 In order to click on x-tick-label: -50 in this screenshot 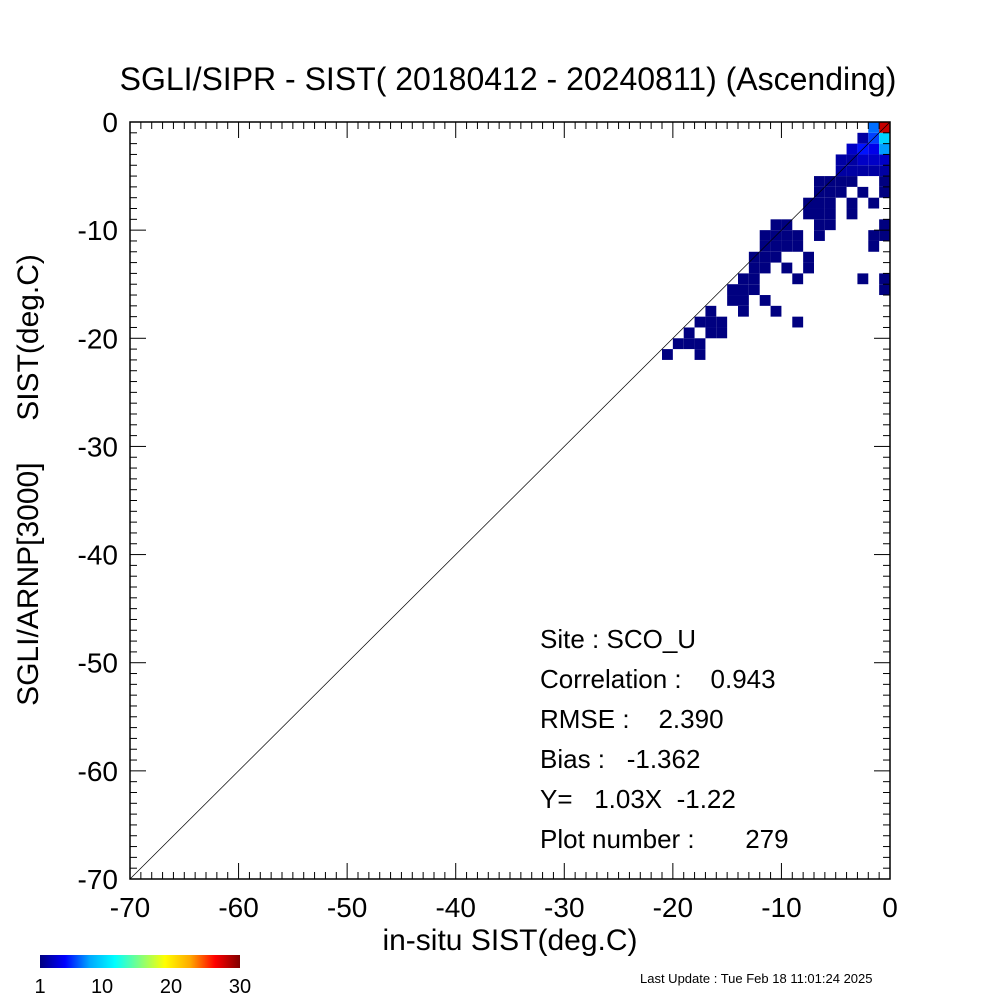, I will do `click(347, 907)`.